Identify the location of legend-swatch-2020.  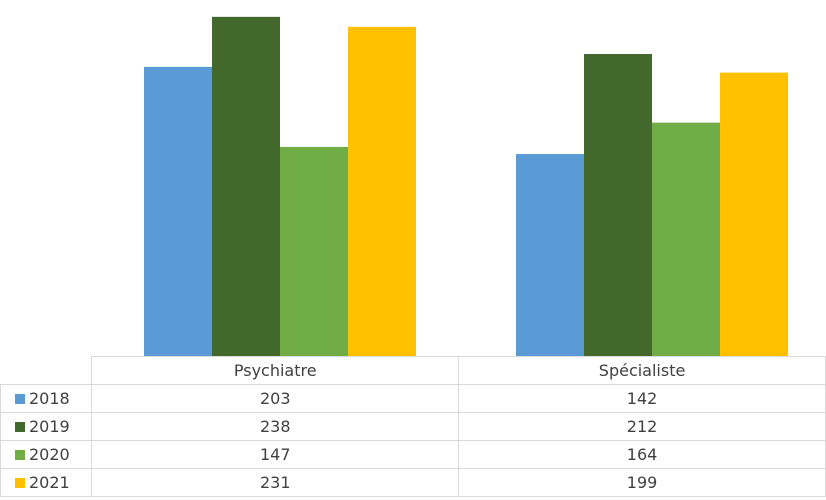
(20, 455).